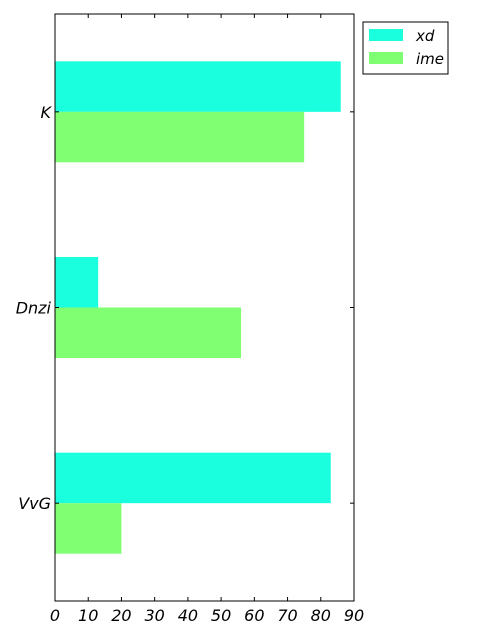 The image size is (480, 640). What do you see at coordinates (386, 58) in the screenshot?
I see `legend-swatch-ime` at bounding box center [386, 58].